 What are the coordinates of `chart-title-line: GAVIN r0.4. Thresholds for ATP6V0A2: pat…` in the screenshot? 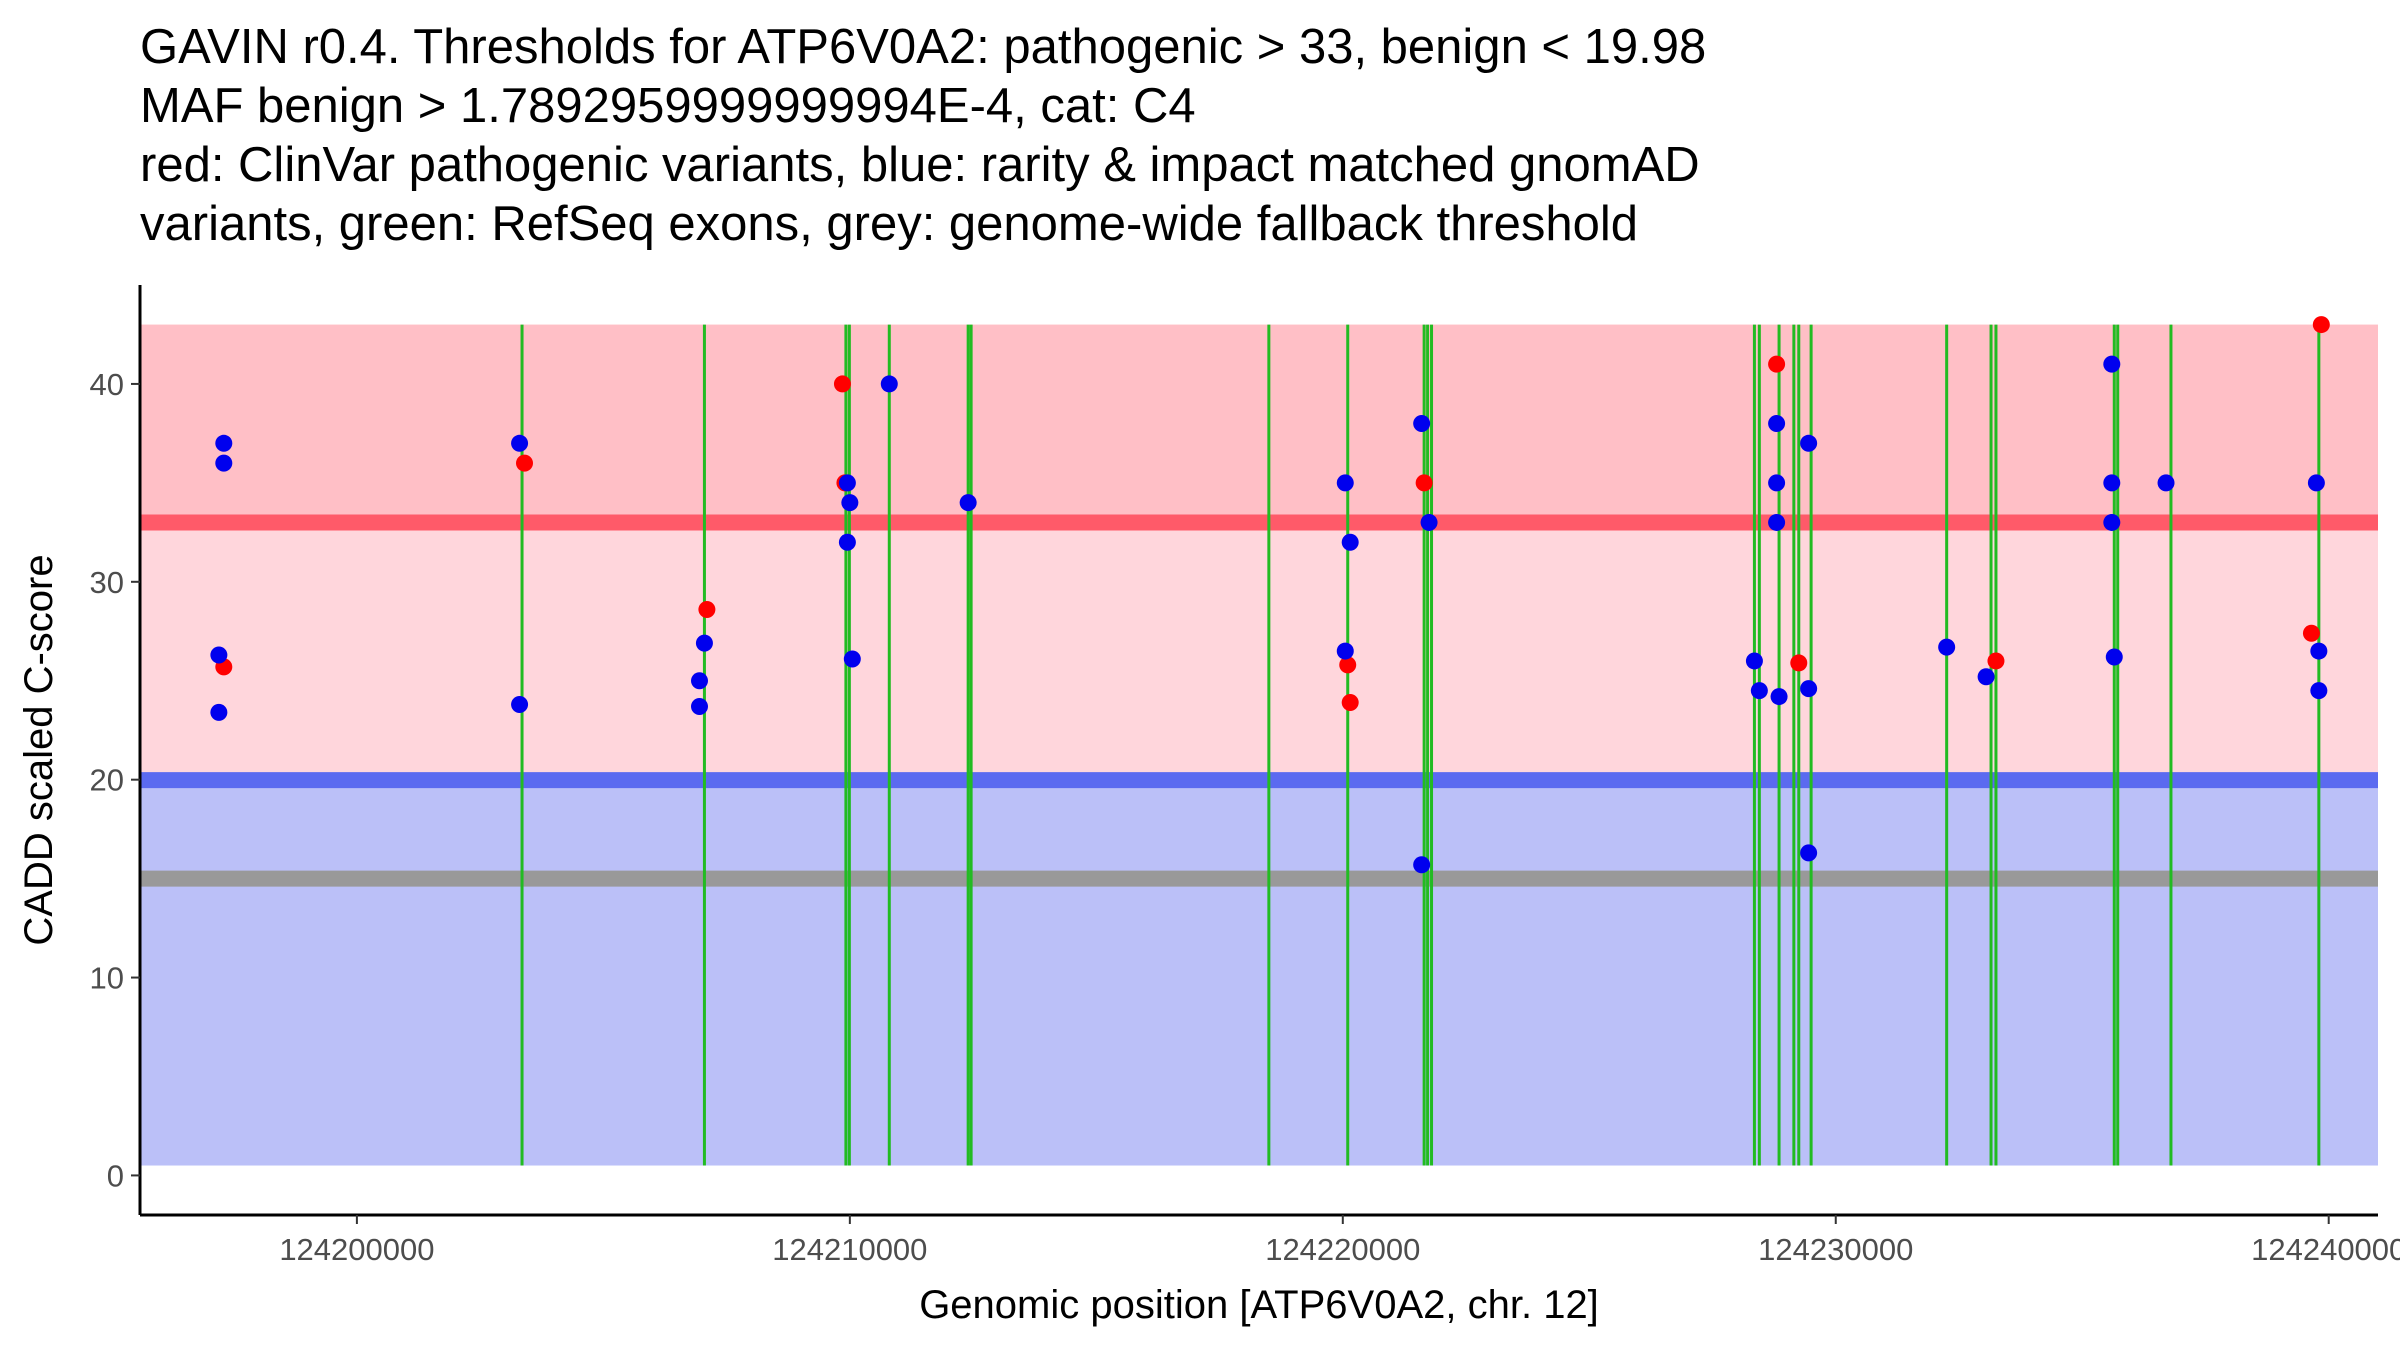 It's located at (923, 47).